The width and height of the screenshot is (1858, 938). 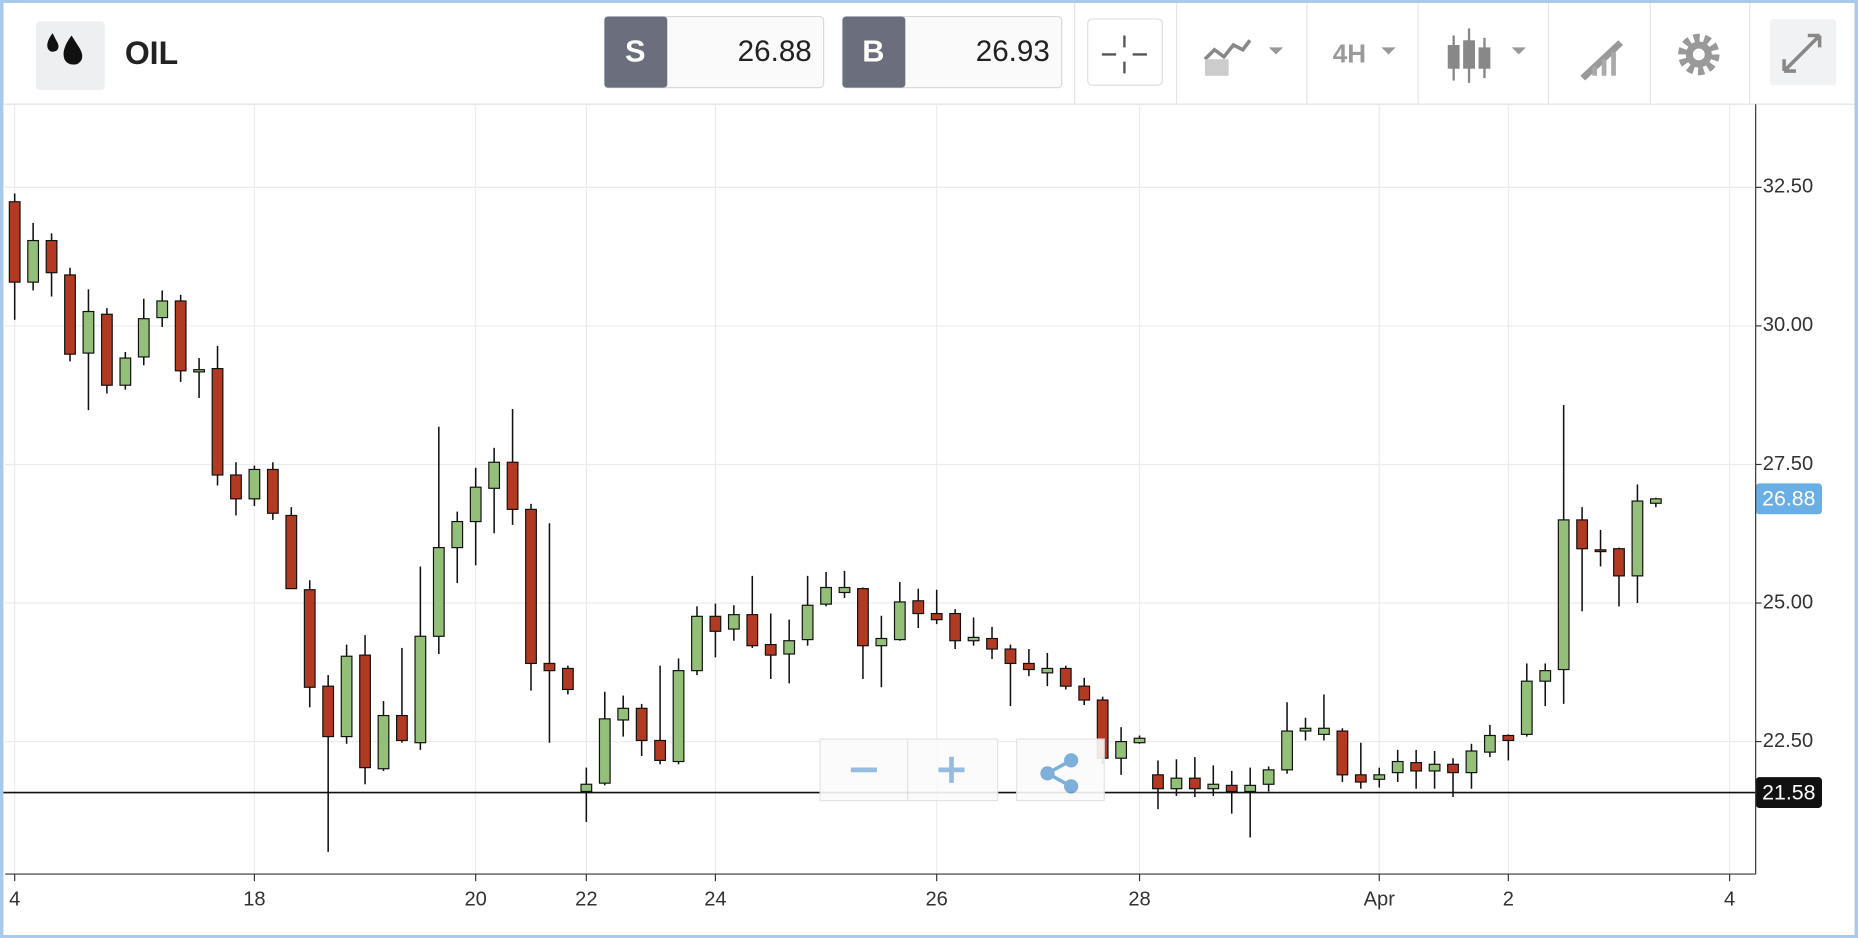 I want to click on zoom-in-box, so click(x=953, y=770).